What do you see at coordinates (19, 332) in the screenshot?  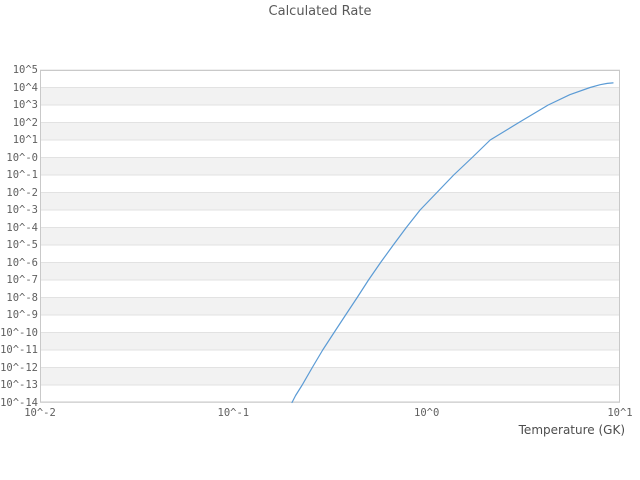 I see `y-tick-label: 10^-10` at bounding box center [19, 332].